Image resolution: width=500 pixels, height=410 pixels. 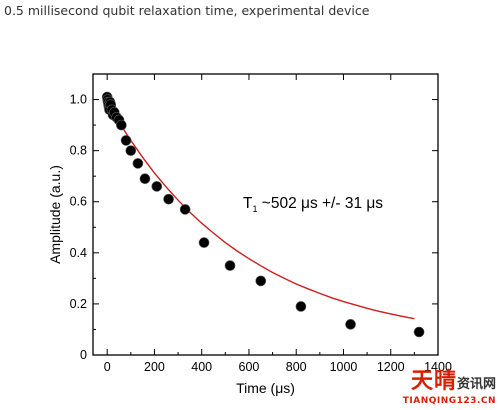 I want to click on y-tick-label: 0.8, so click(x=78, y=151).